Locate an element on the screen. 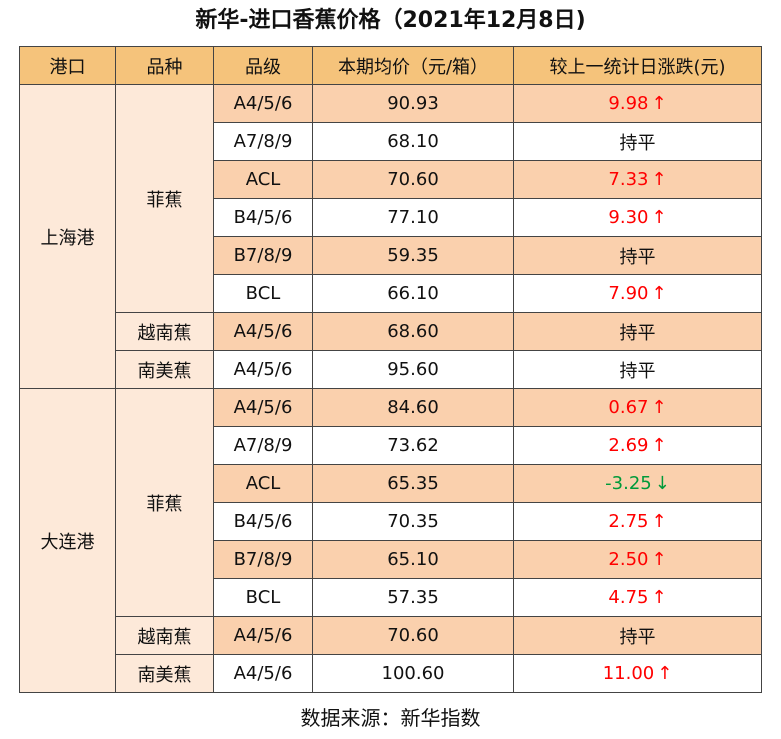 The height and width of the screenshot is (739, 781). table-row: 南美蕉 A4/5/6 100.60 11.00 ↑ is located at coordinates (391, 673).